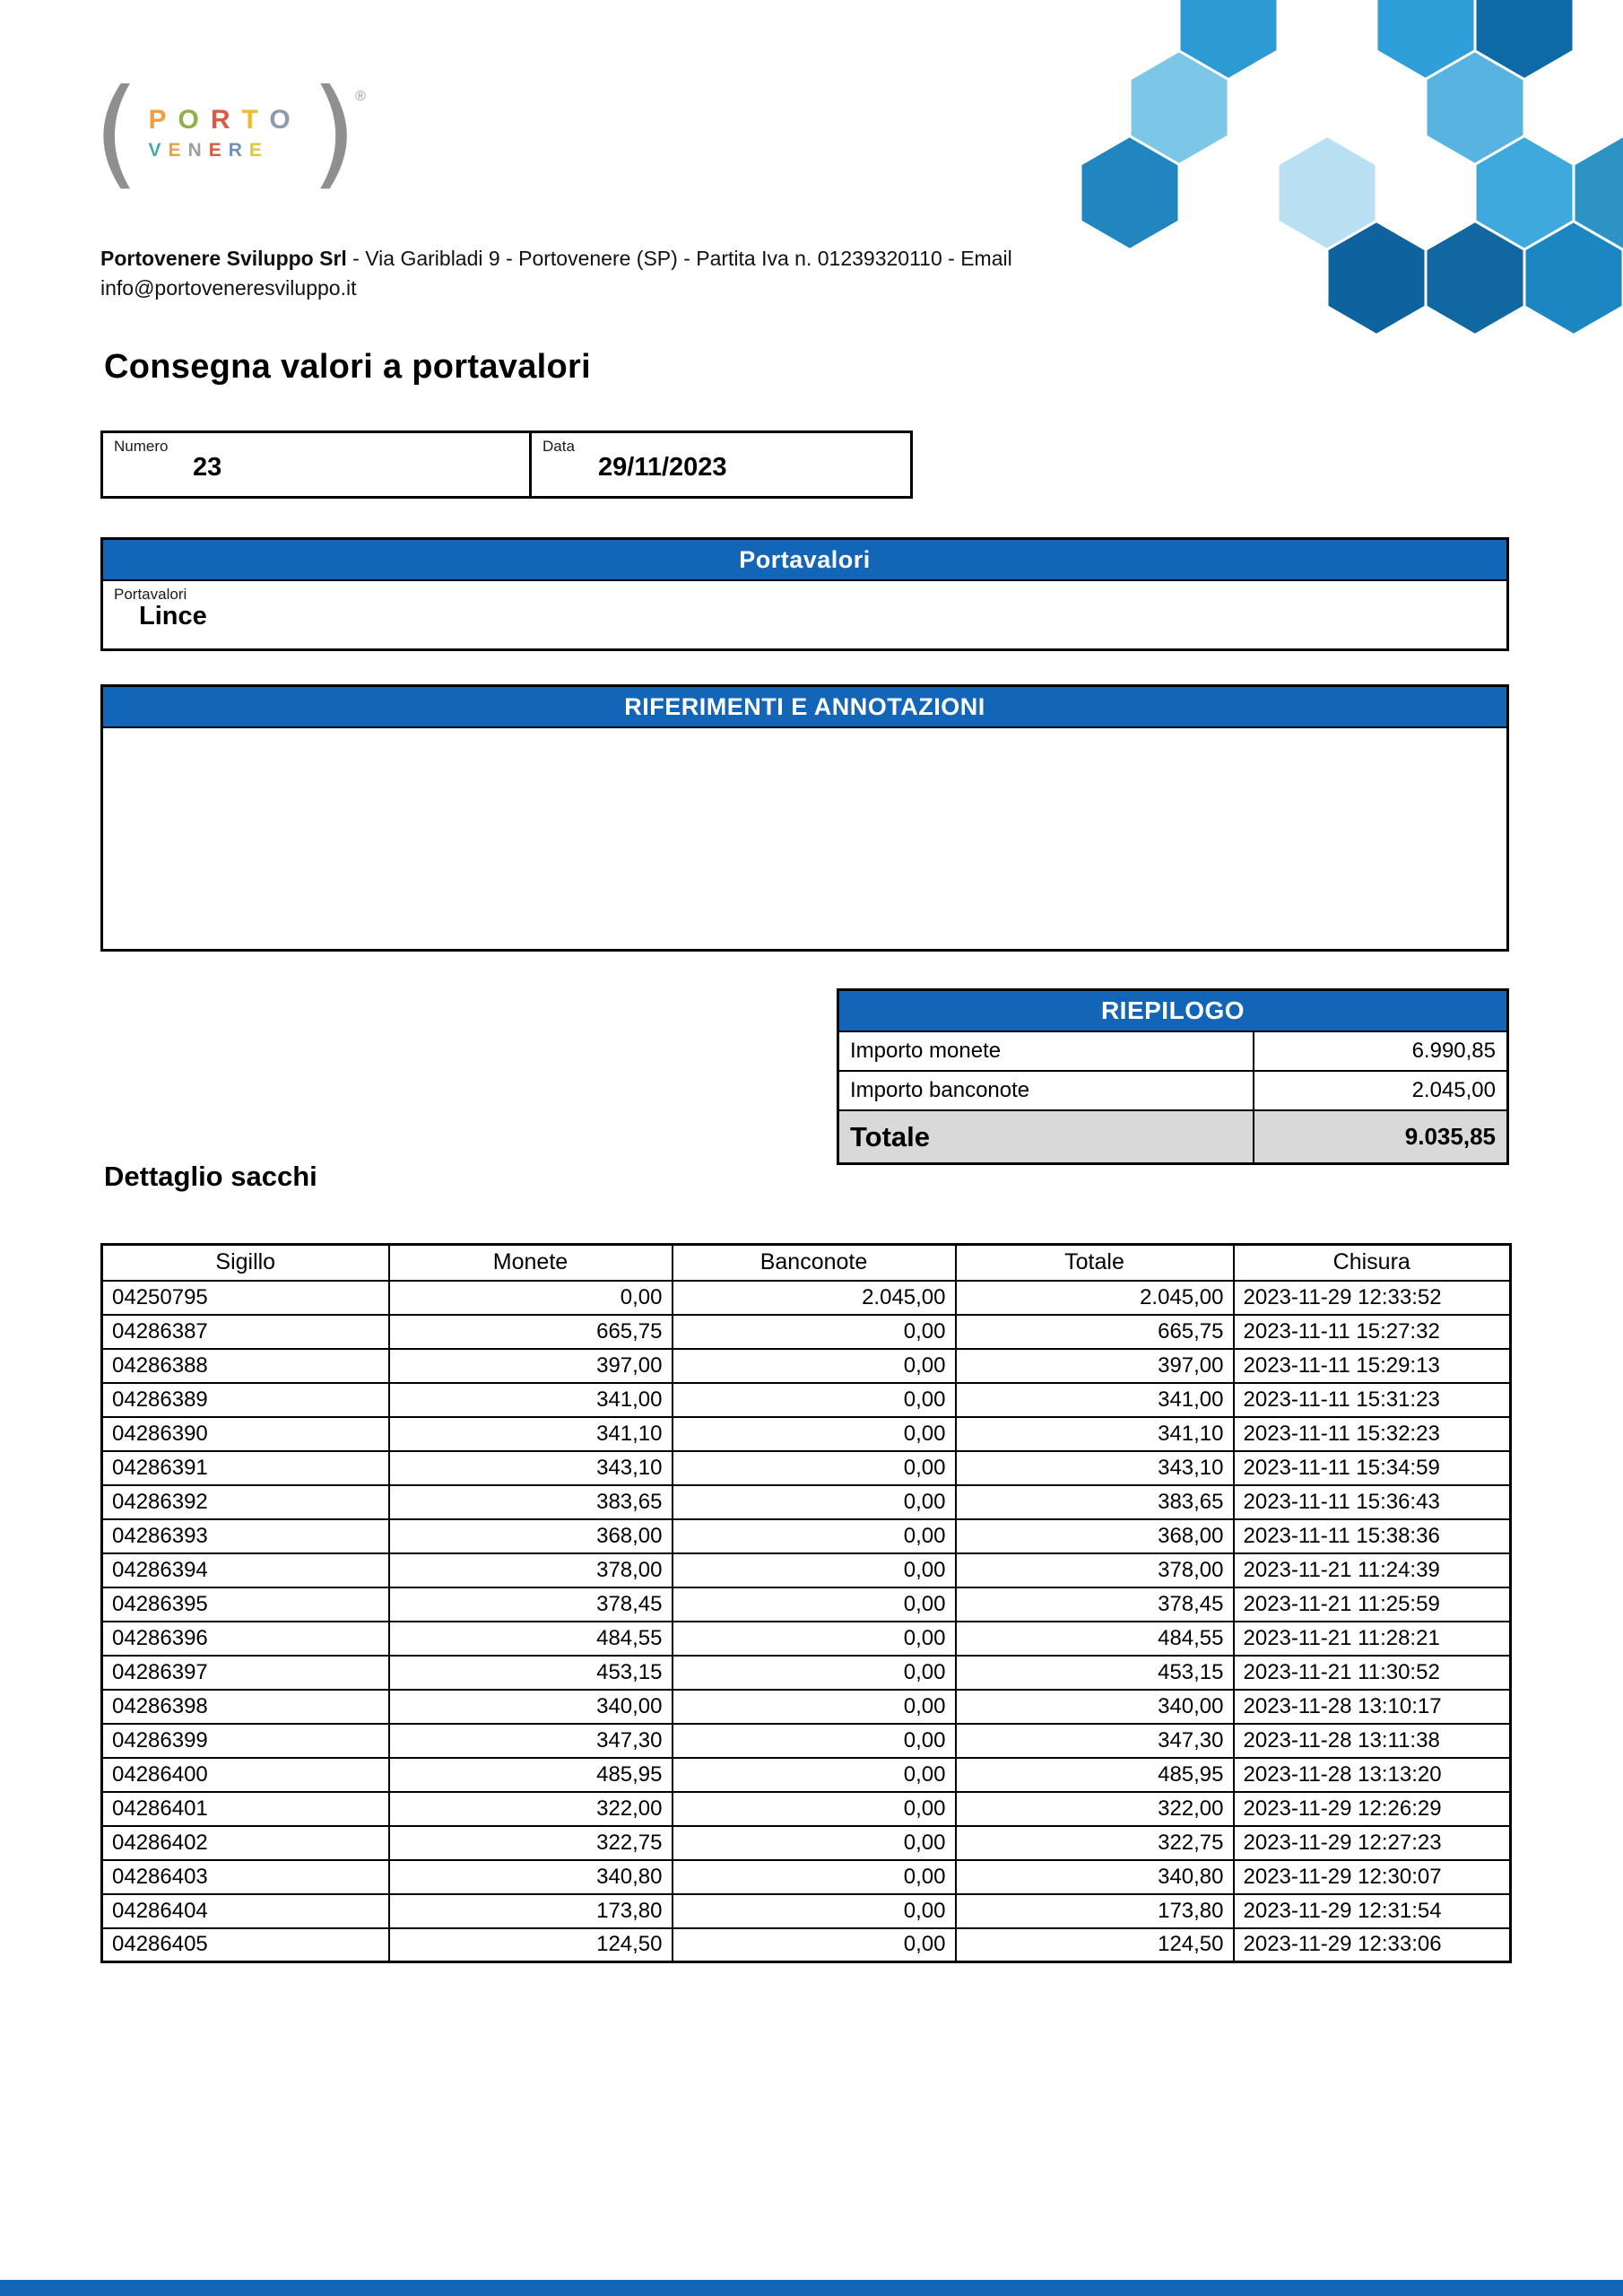 This screenshot has width=1623, height=2296. I want to click on riepilogo-total-value: 9.035,85, so click(1379, 1136).